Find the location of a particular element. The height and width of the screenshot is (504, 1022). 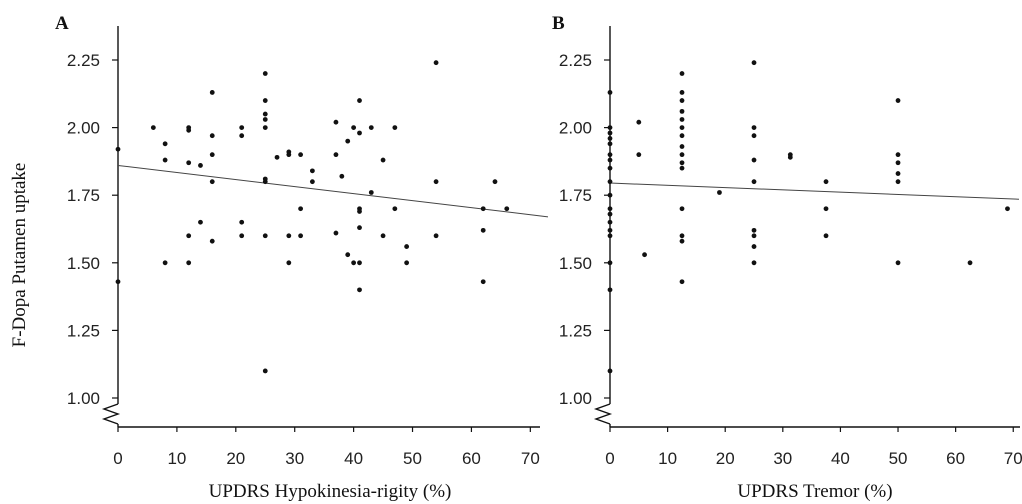

x-tick-label: 60 is located at coordinates (471, 458).